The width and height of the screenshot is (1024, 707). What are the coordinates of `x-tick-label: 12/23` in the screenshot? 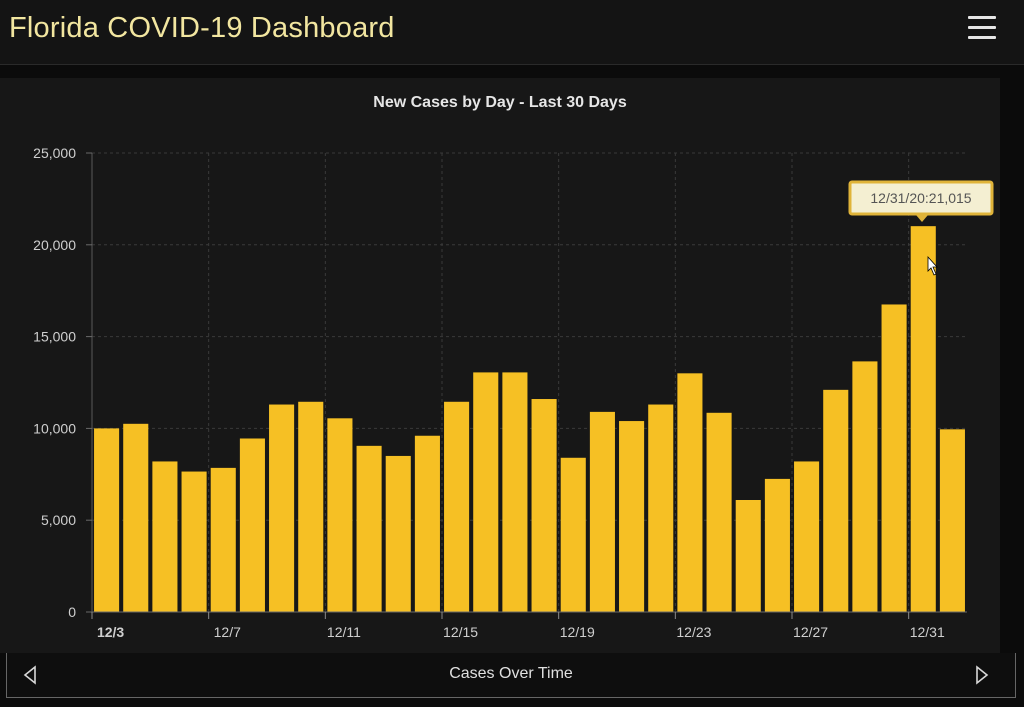 It's located at (693, 632).